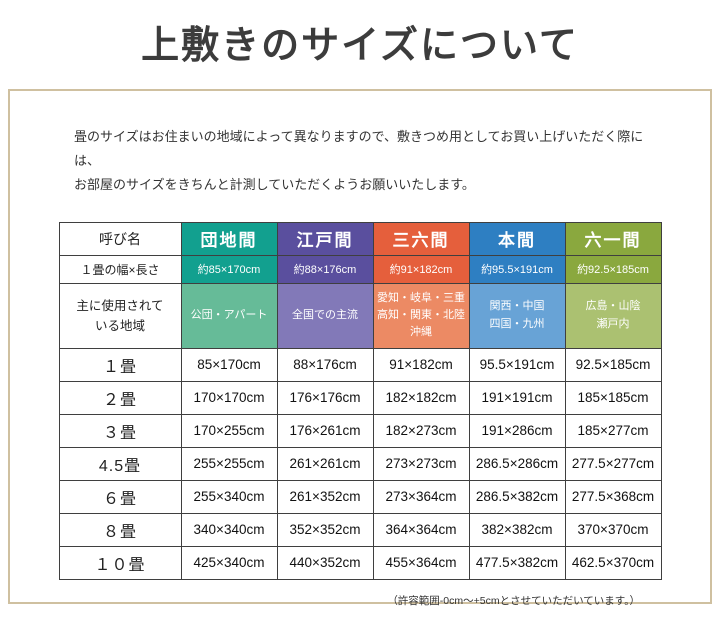 This screenshot has width=720, height=643. What do you see at coordinates (325, 238) in the screenshot?
I see `column-header-edoma: 江戸間` at bounding box center [325, 238].